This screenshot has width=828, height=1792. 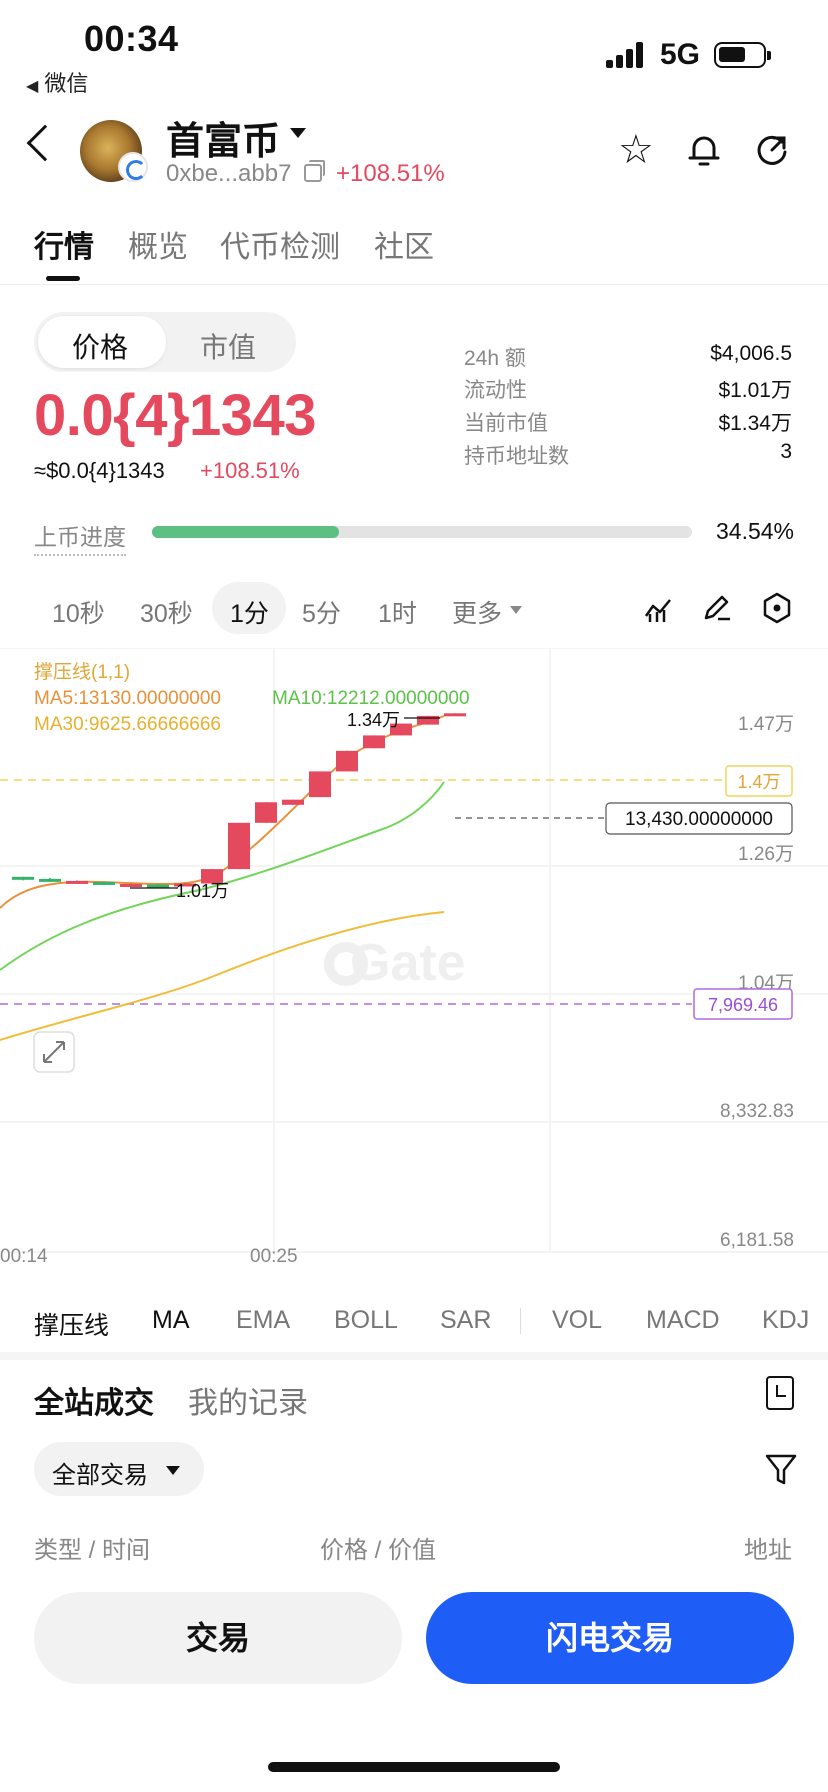 I want to click on ma10-label: MA10:12212.00000000, so click(x=371, y=698).